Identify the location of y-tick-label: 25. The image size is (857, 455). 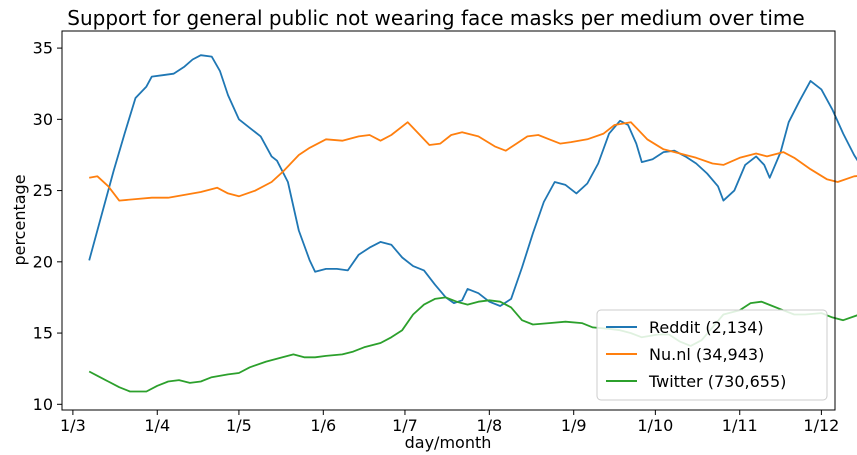
(43, 190).